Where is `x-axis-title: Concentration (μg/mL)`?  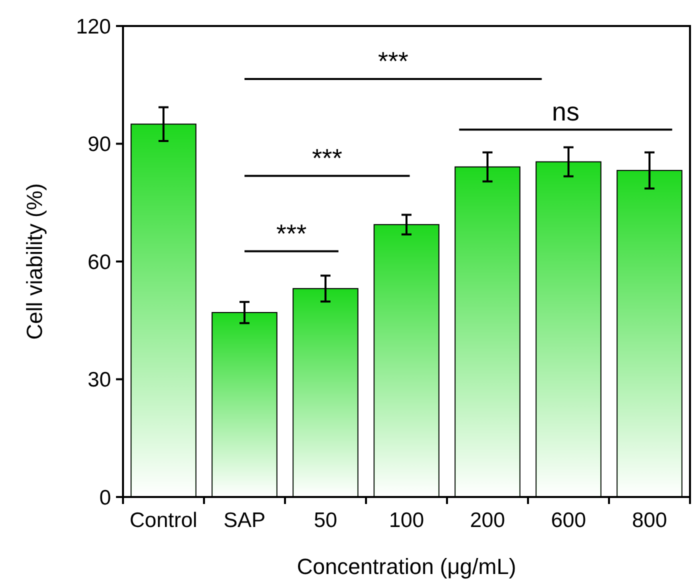
x-axis-title: Concentration (μg/mL) is located at coordinates (406, 566).